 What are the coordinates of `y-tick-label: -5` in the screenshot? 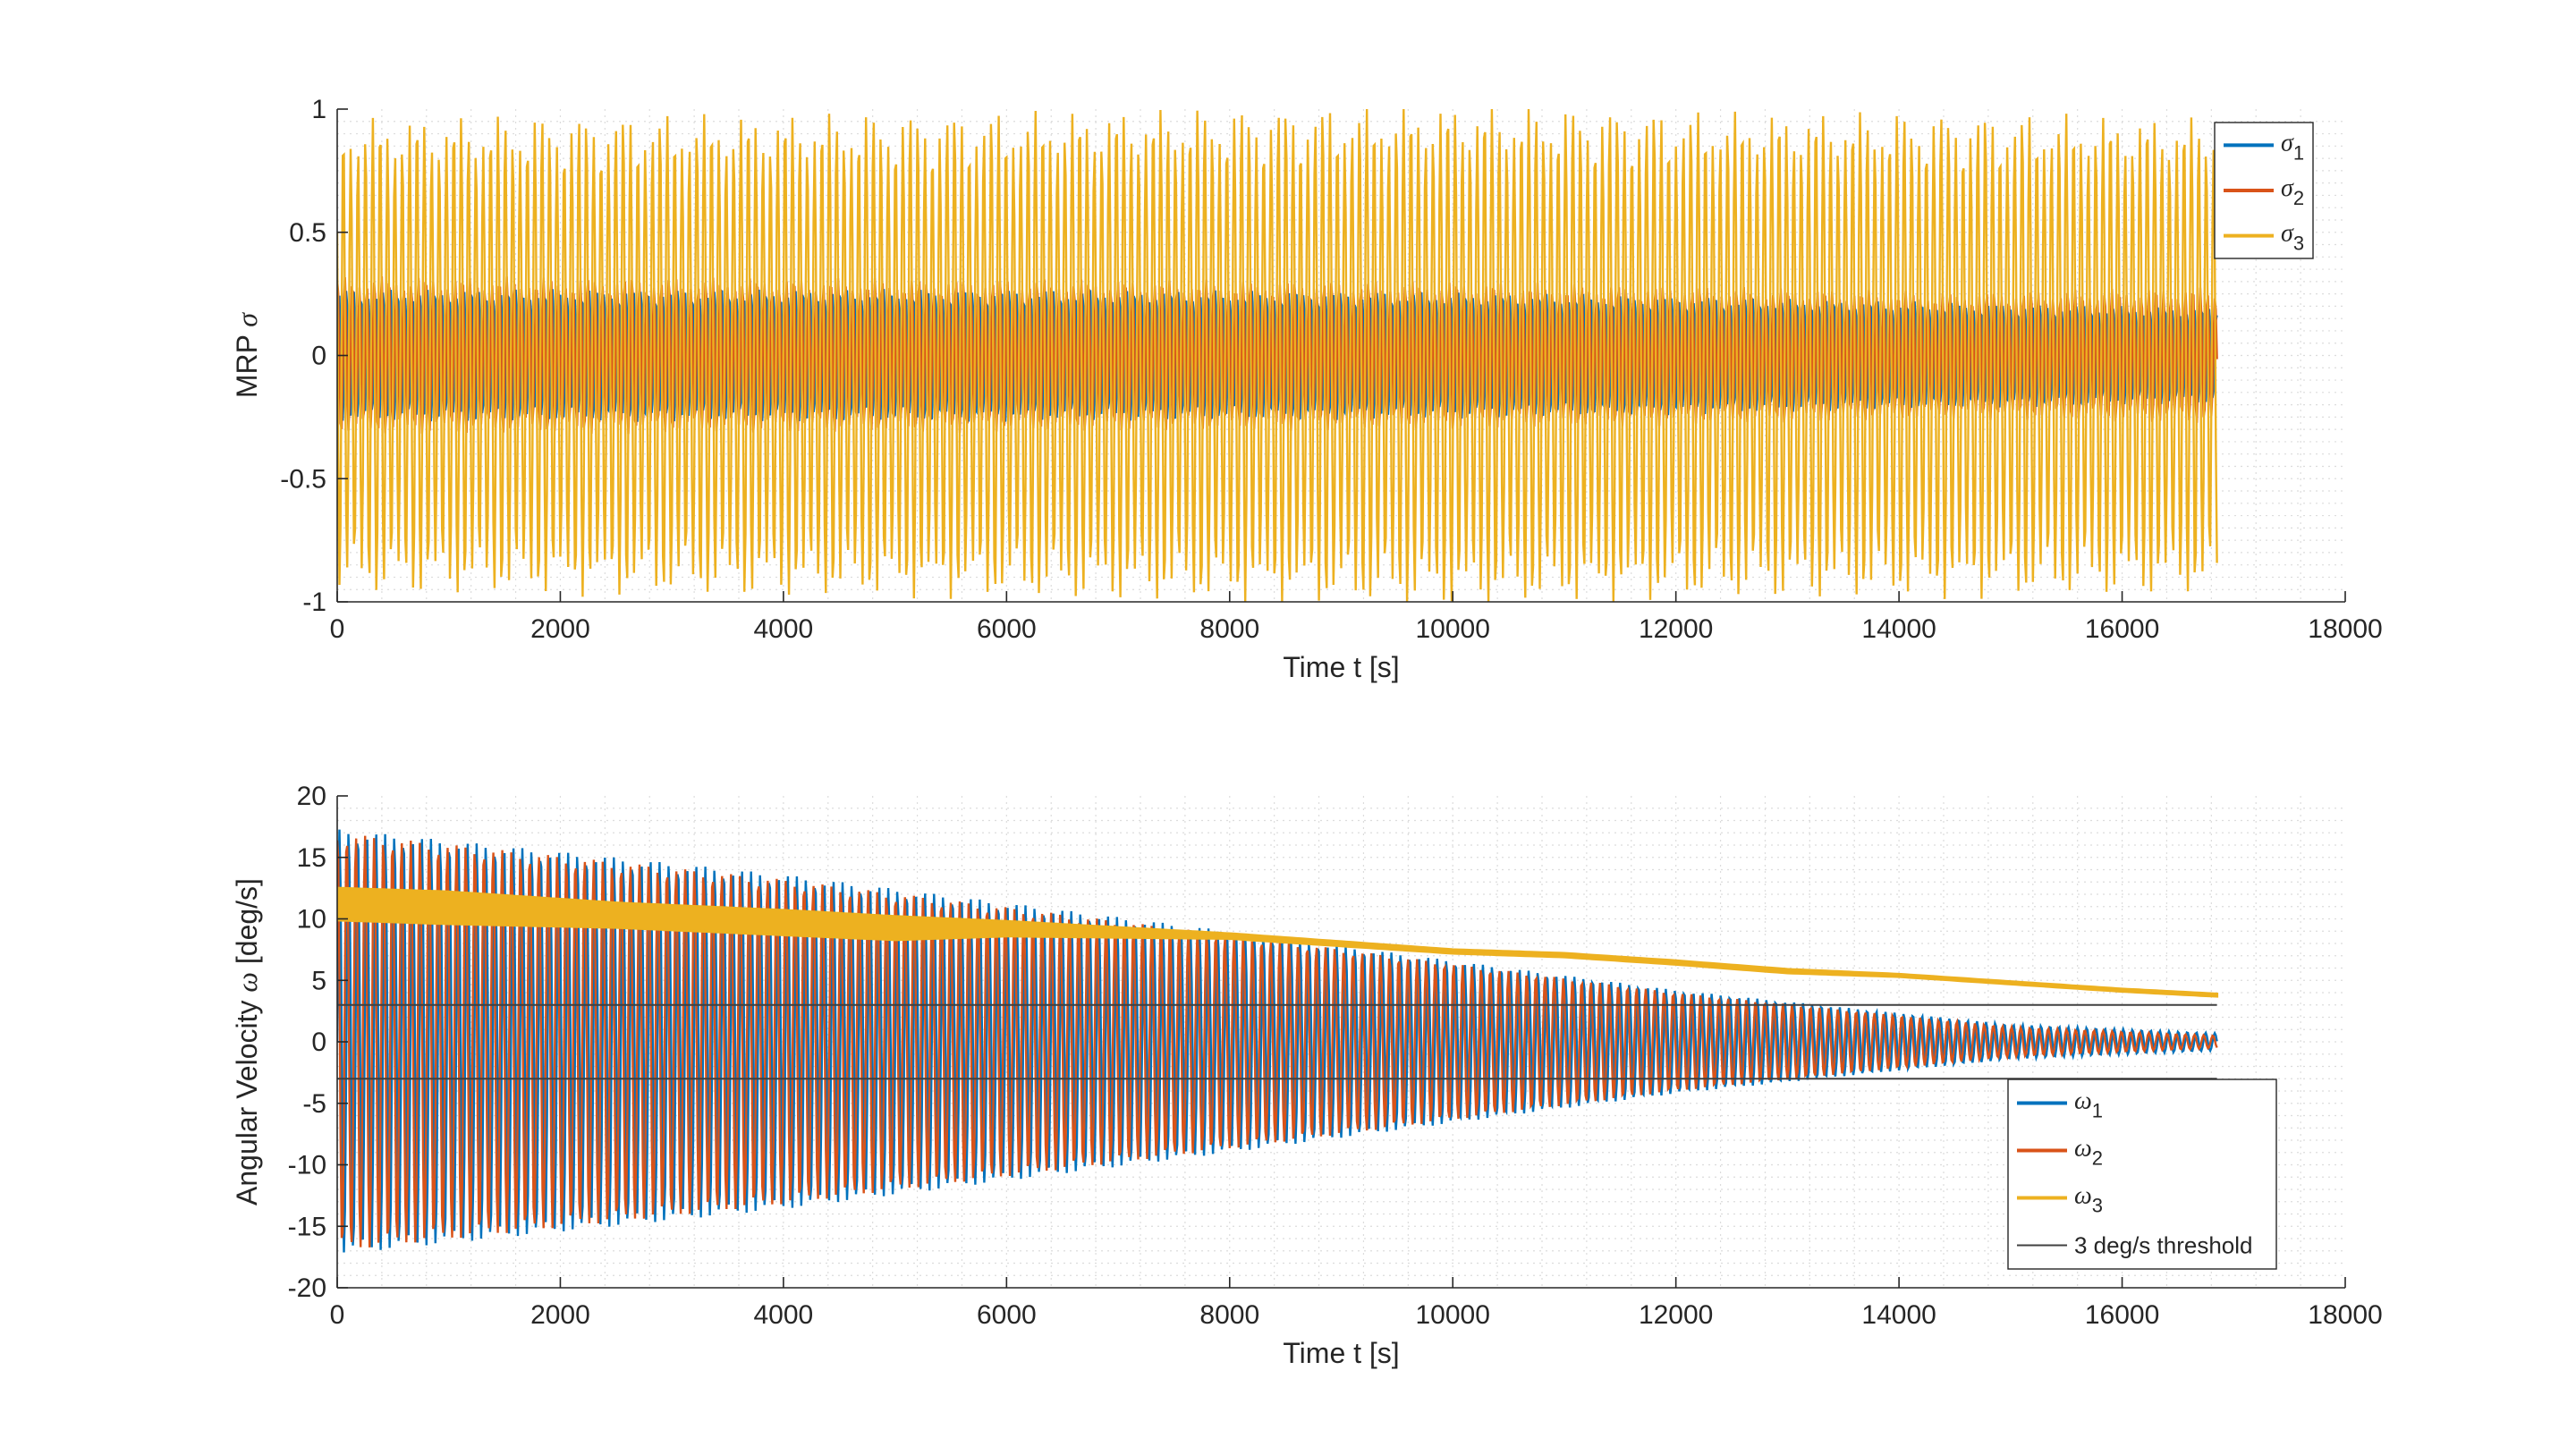 It's located at (314, 1104).